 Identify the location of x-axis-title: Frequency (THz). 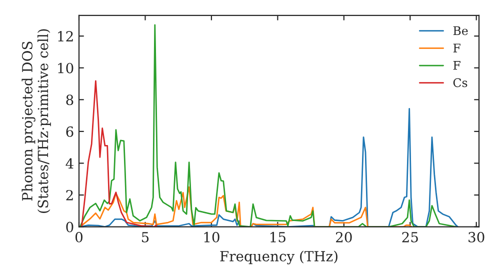
(279, 257).